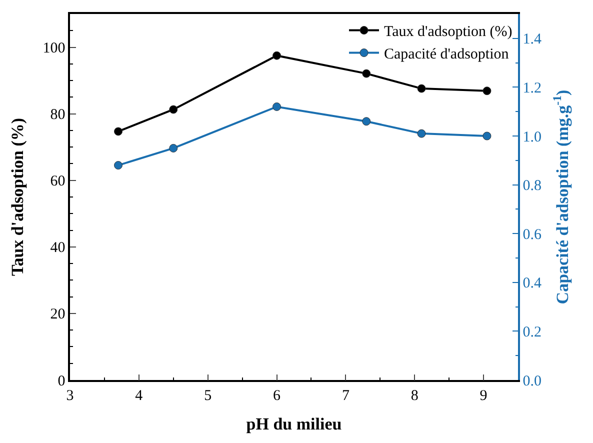  I want to click on y2-tick-label: 0.2, so click(532, 332).